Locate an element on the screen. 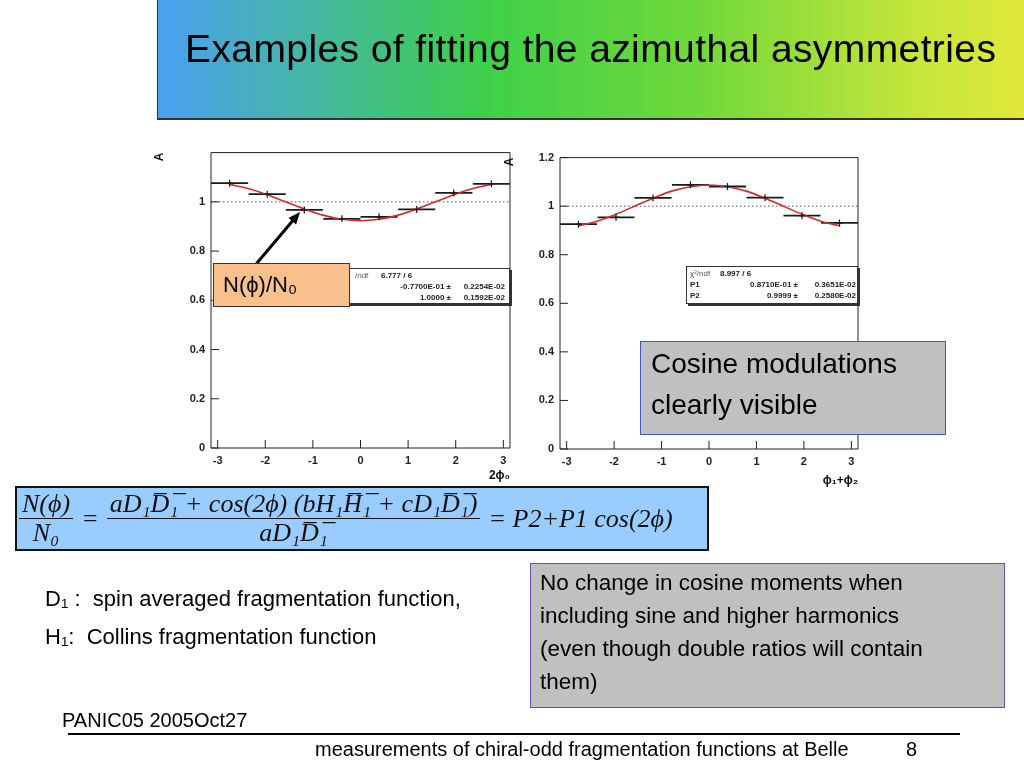  callout-box: Cosine modulations clearly visible is located at coordinates (793, 388).